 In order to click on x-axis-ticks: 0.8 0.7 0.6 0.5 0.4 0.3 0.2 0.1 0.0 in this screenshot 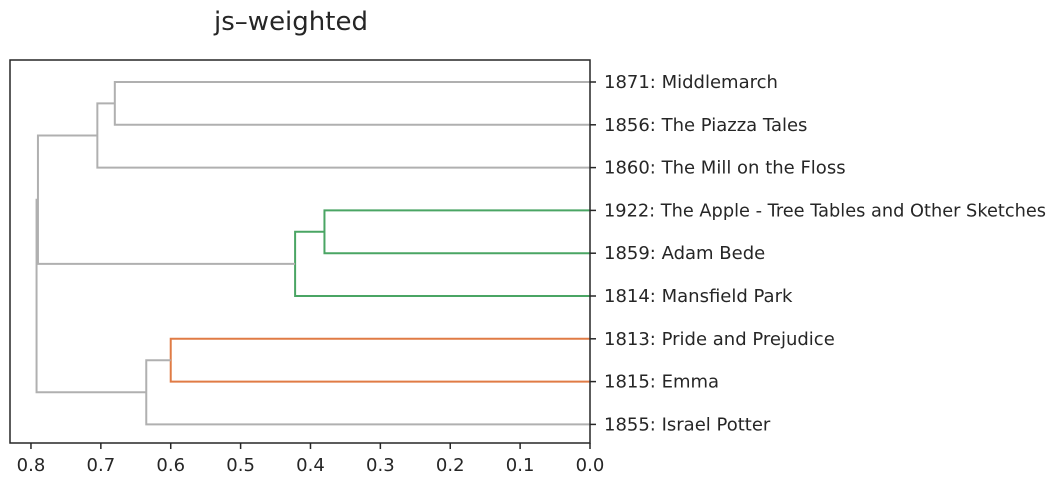, I will do `click(311, 459)`.